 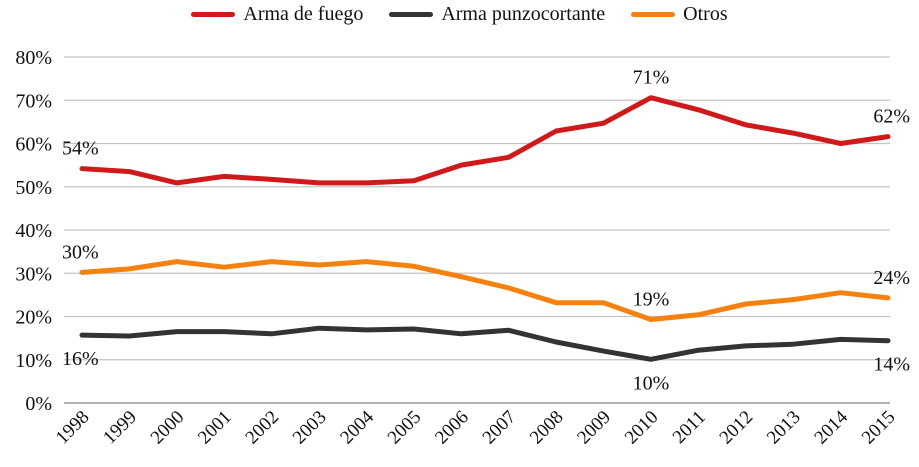 What do you see at coordinates (38, 404) in the screenshot?
I see `y-tick-label: 0%` at bounding box center [38, 404].